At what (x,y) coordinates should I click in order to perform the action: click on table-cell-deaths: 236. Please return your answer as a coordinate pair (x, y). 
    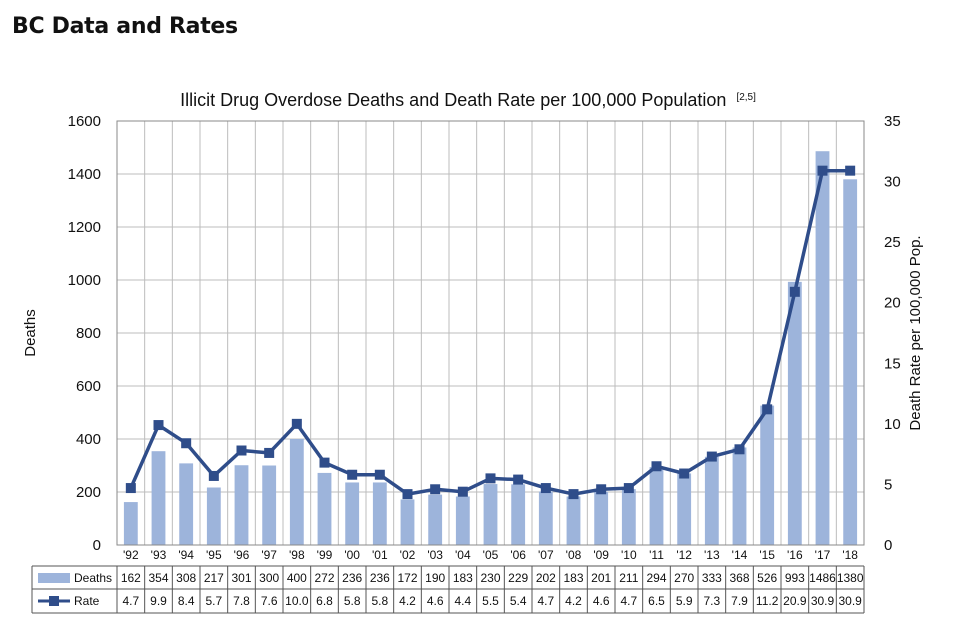
    Looking at the image, I should click on (352, 578).